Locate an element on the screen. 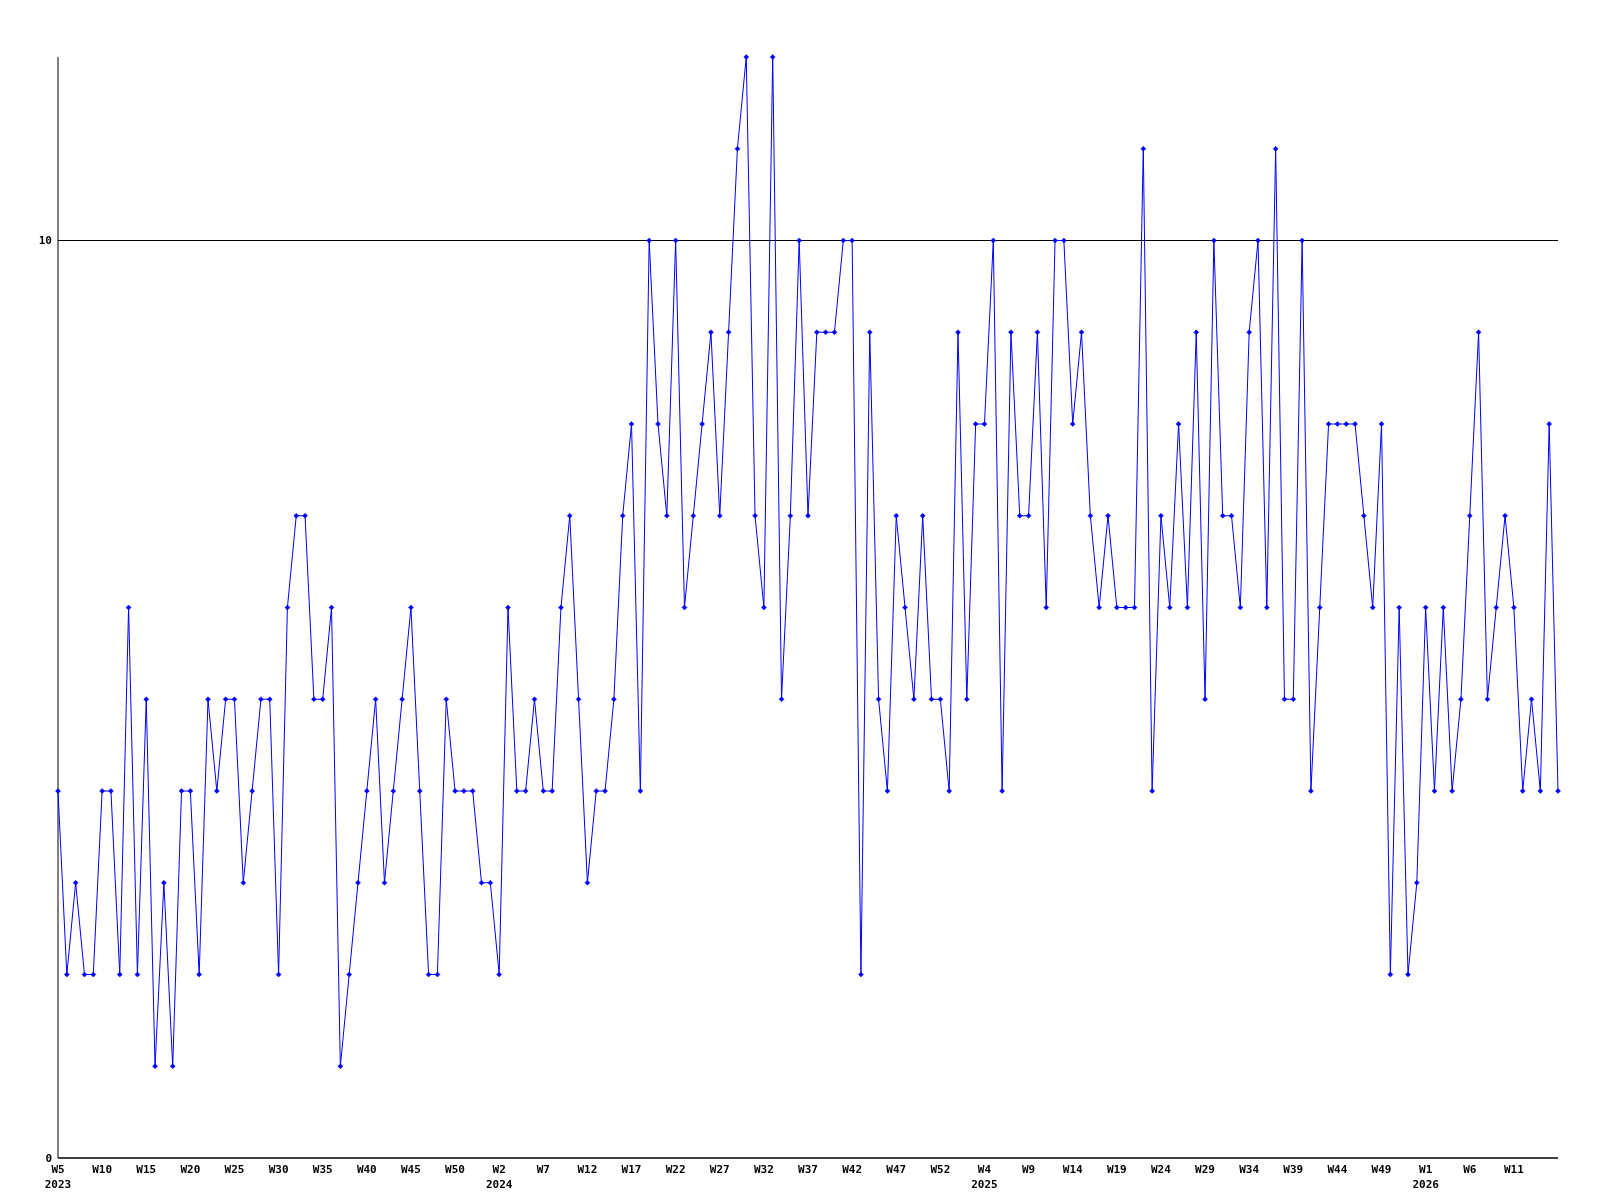 This screenshot has height=1200, width=1600. x-tick-label: W42 is located at coordinates (852, 1169).